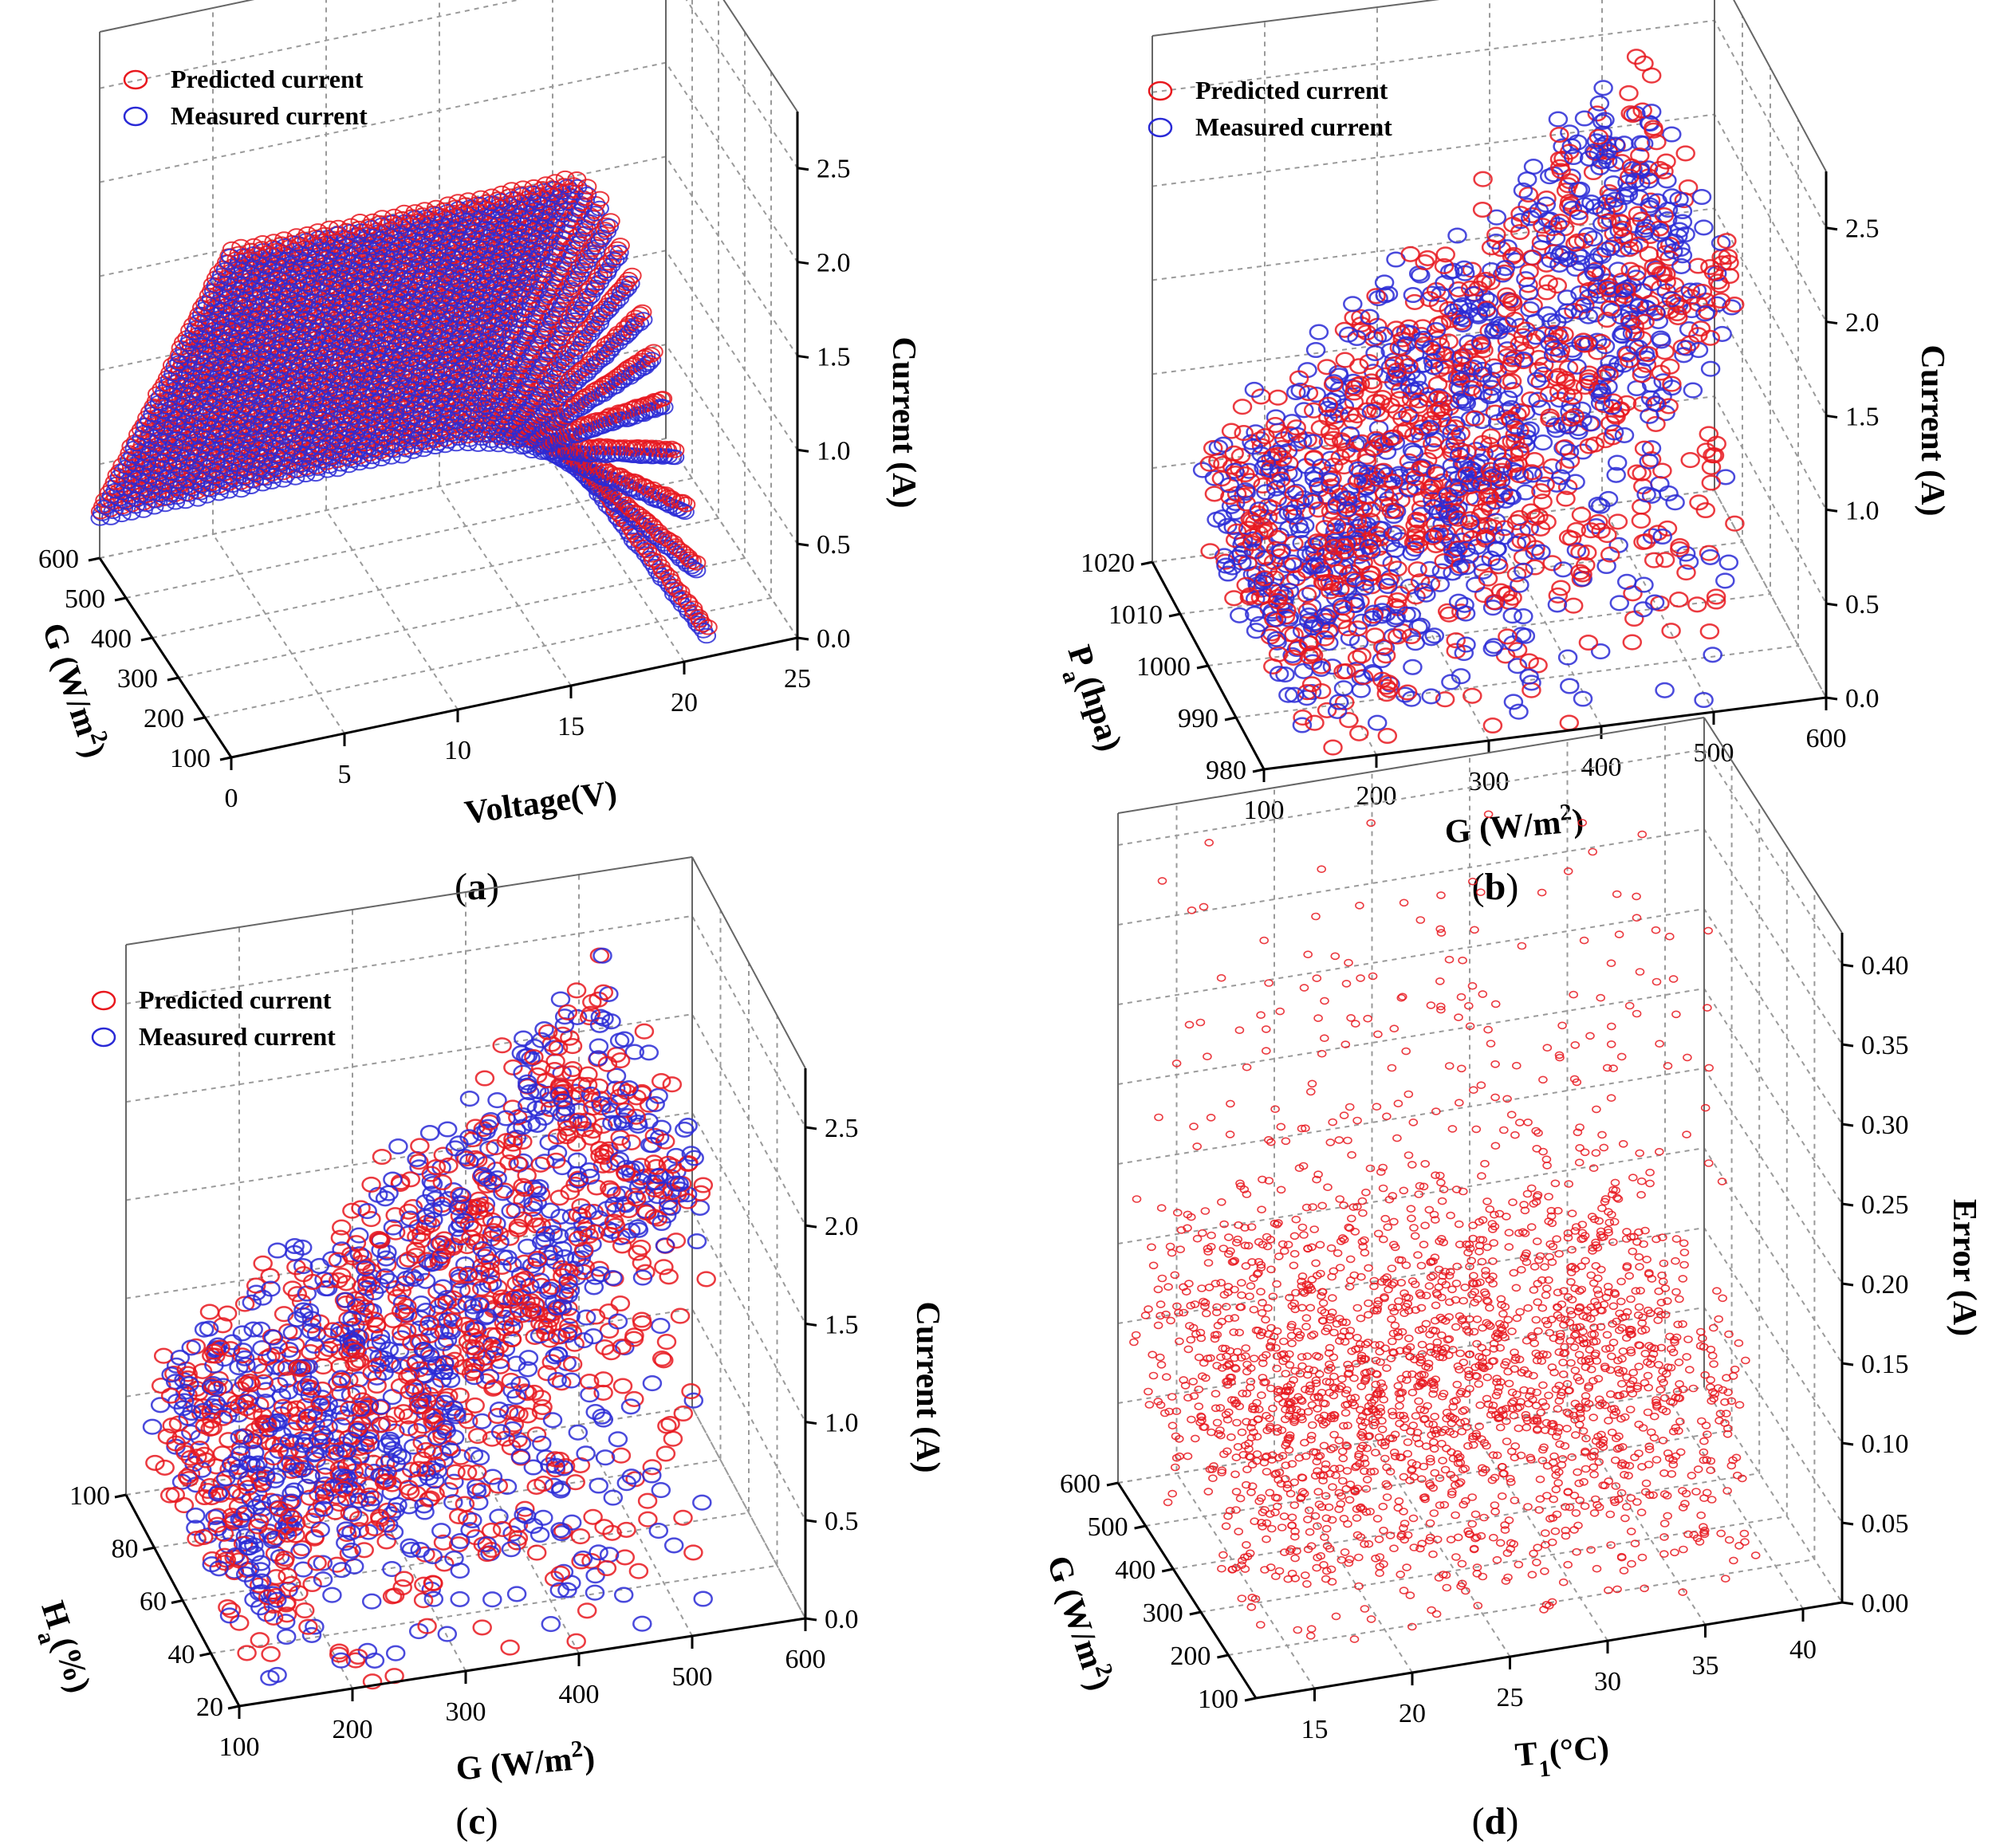 This screenshot has height=1848, width=1992. Describe the element at coordinates (477, 887) in the screenshot. I see `panel-caption: (a)` at that location.